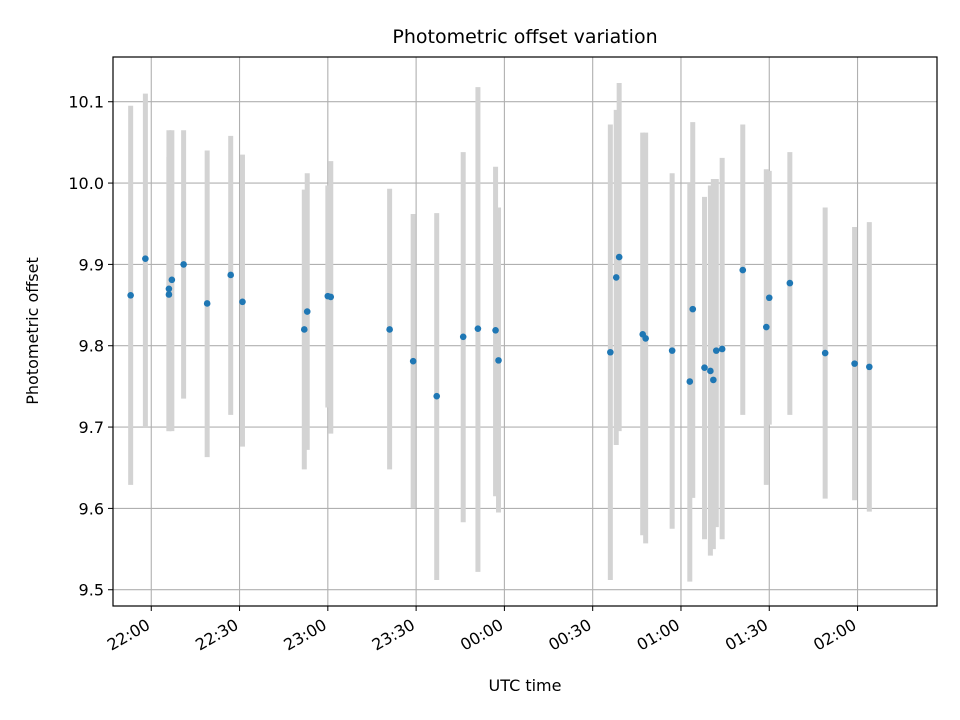 The height and width of the screenshot is (720, 960). What do you see at coordinates (524, 37) in the screenshot?
I see `chart-title: Photometric offset variation` at bounding box center [524, 37].